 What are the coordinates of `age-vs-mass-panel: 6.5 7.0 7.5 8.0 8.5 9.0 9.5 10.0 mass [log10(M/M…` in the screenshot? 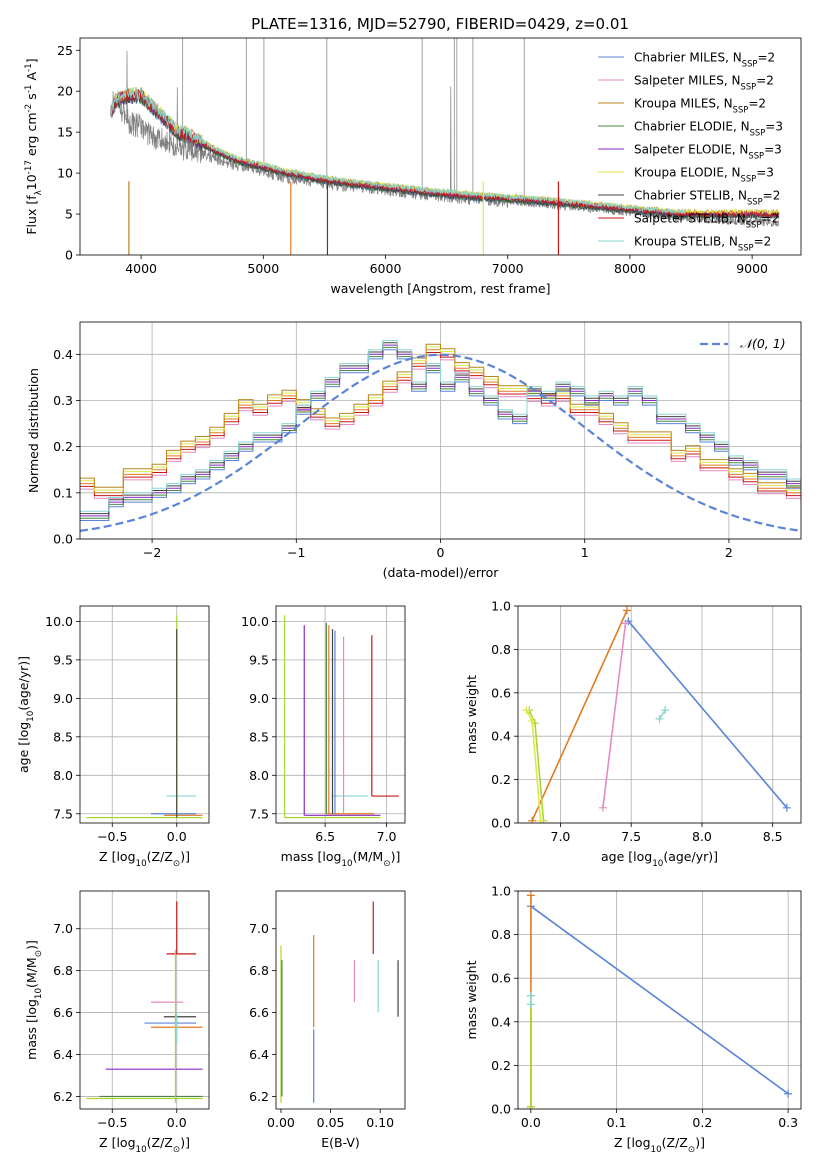 It's located at (323, 737).